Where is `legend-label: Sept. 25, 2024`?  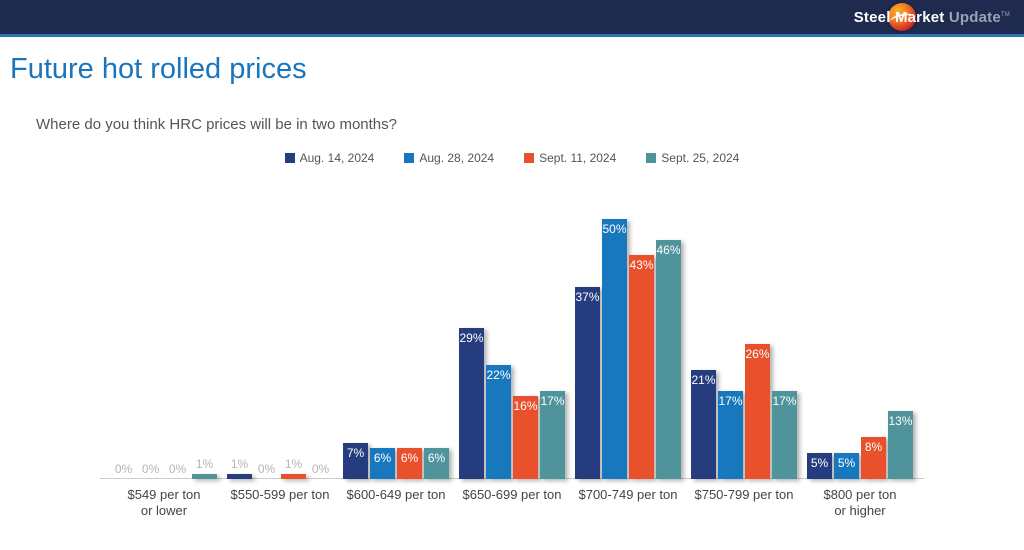 legend-label: Sept. 25, 2024 is located at coordinates (700, 158).